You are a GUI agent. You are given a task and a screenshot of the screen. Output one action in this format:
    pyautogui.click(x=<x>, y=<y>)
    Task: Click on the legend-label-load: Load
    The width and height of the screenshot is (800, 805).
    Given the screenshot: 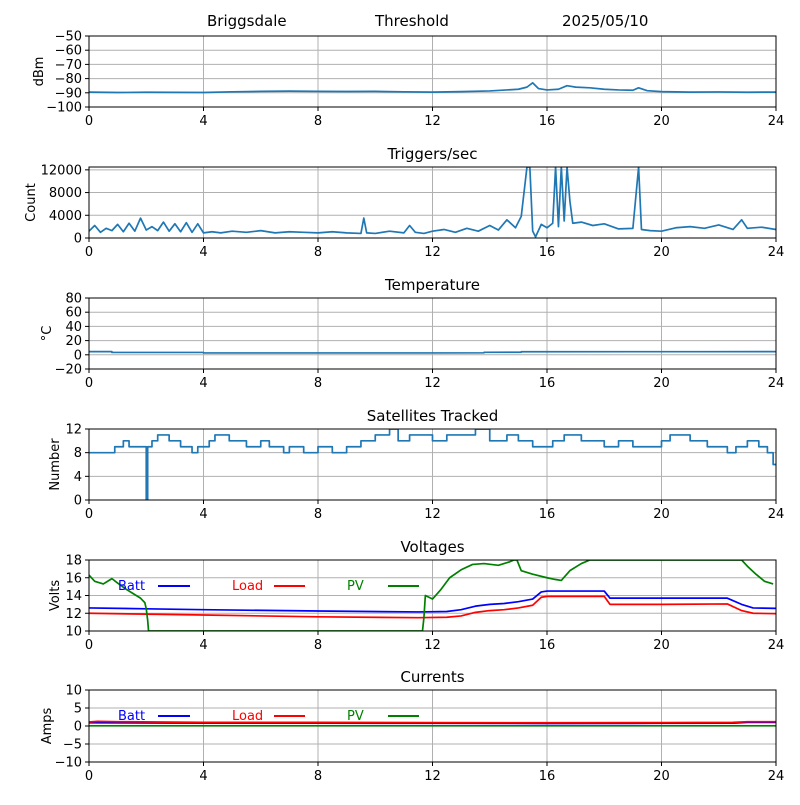 What is the action you would take?
    pyautogui.click(x=247, y=716)
    